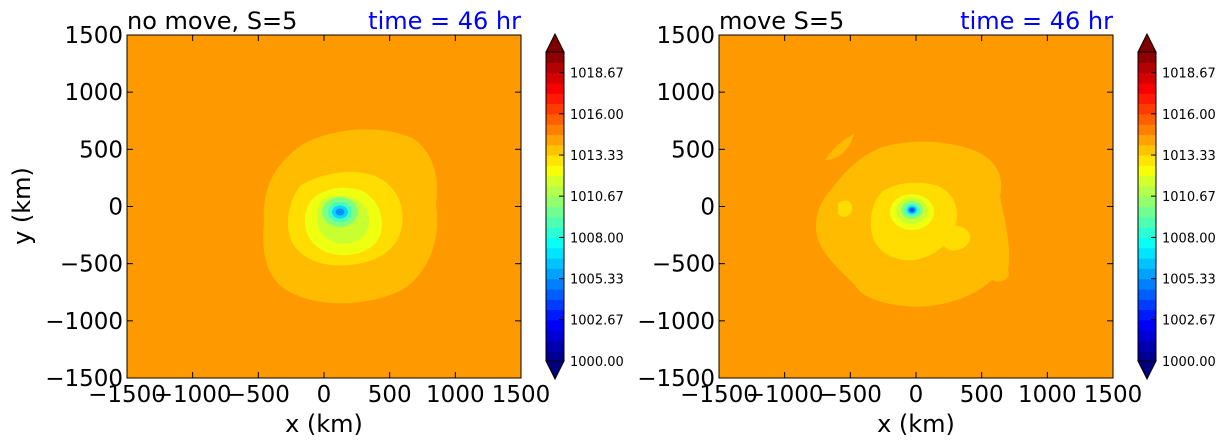  I want to click on x-axis-label-left: x (km), so click(324, 424).